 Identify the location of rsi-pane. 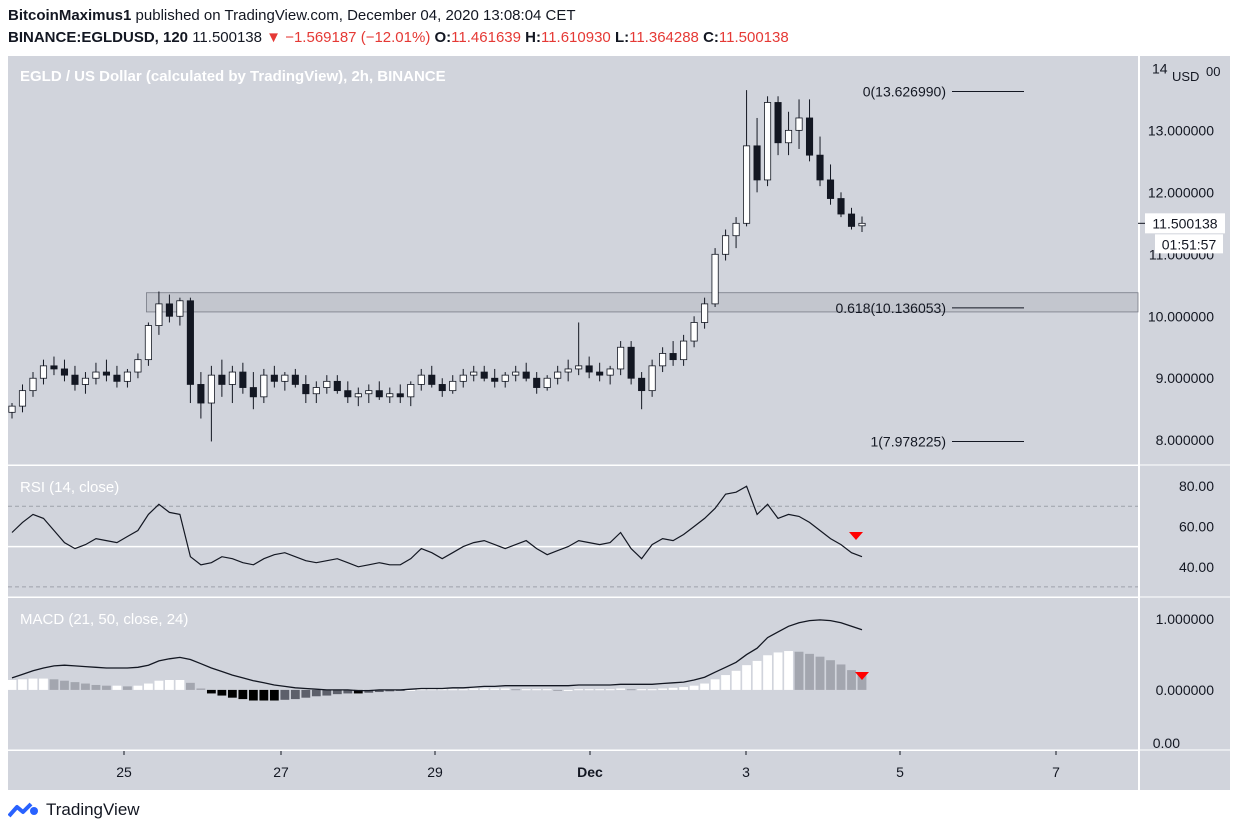
(573, 531).